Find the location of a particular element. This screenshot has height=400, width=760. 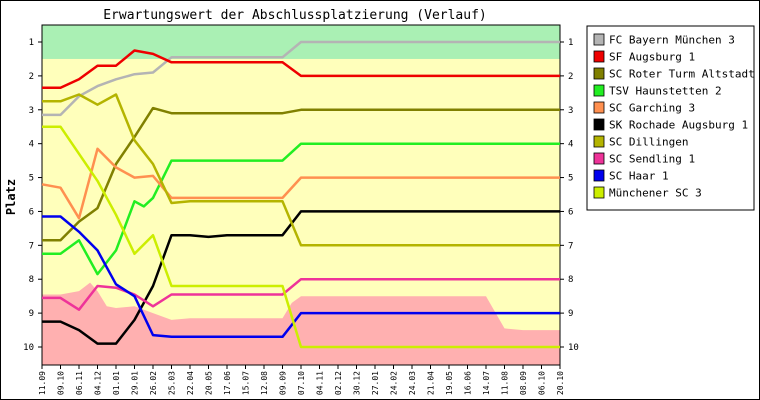

x-tick-label: 14.07 is located at coordinates (486, 383).